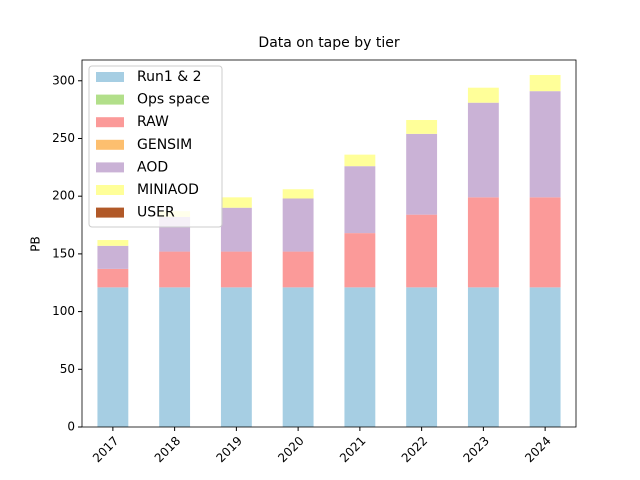  I want to click on legend-label: GENSIM, so click(164, 145).